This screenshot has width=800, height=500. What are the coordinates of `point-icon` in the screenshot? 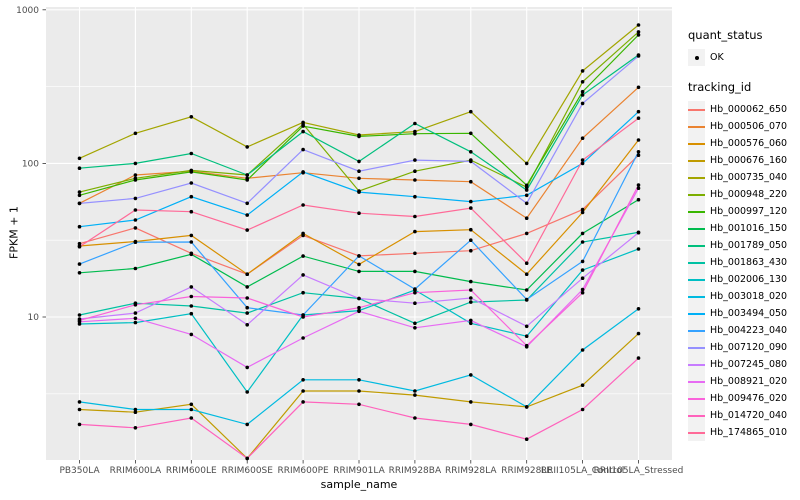 It's located at (696, 57).